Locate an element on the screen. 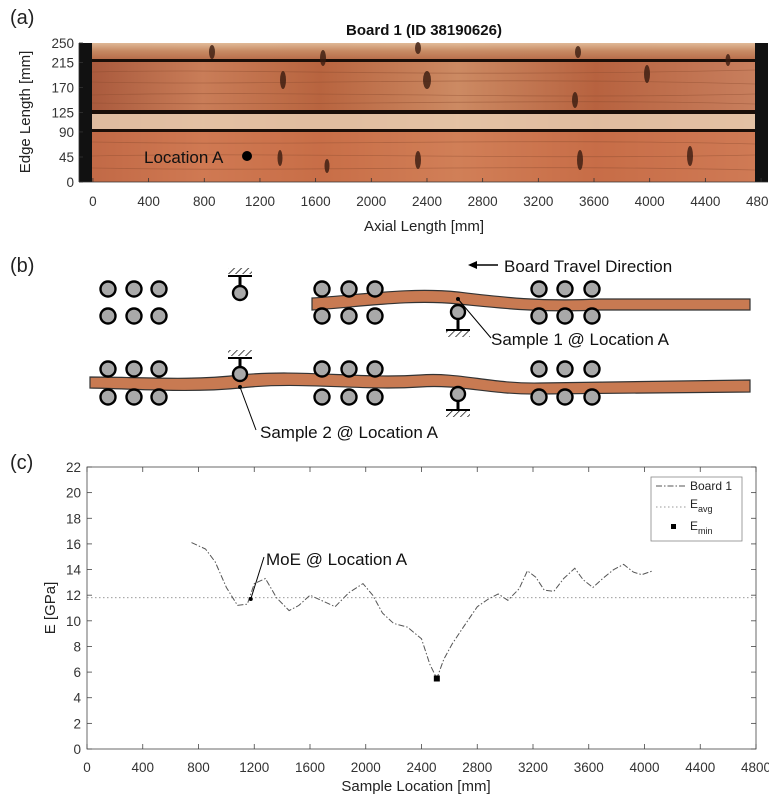 The width and height of the screenshot is (769, 794). travel-direction-arrow is located at coordinates (483, 265).